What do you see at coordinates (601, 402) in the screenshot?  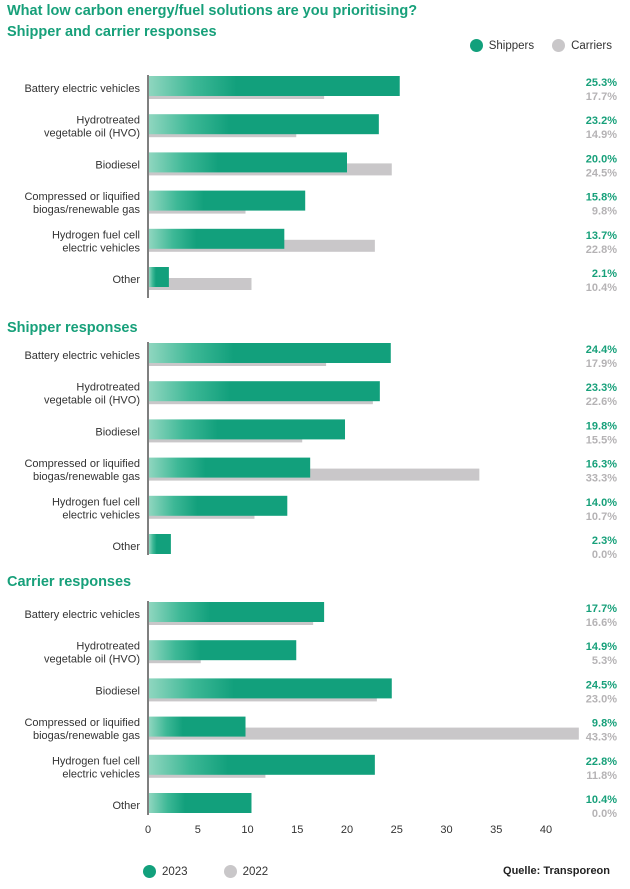 I see `value-label-2022: 22.6%` at bounding box center [601, 402].